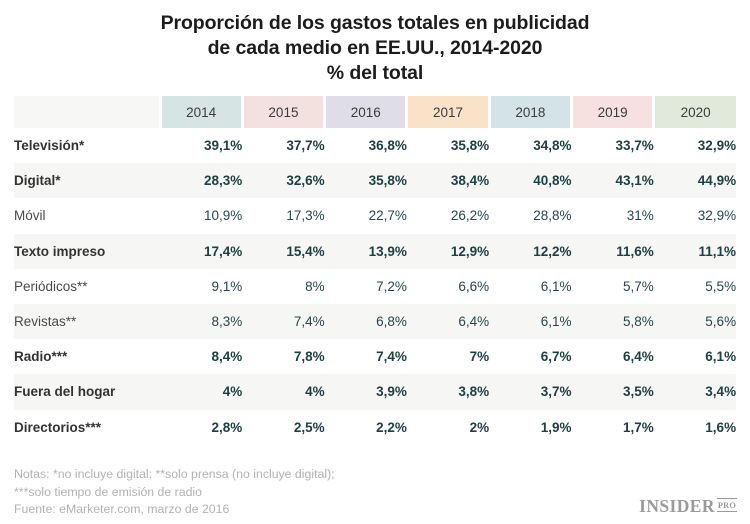 The height and width of the screenshot is (524, 750). What do you see at coordinates (638, 357) in the screenshot?
I see `cell-value: 6,4%` at bounding box center [638, 357].